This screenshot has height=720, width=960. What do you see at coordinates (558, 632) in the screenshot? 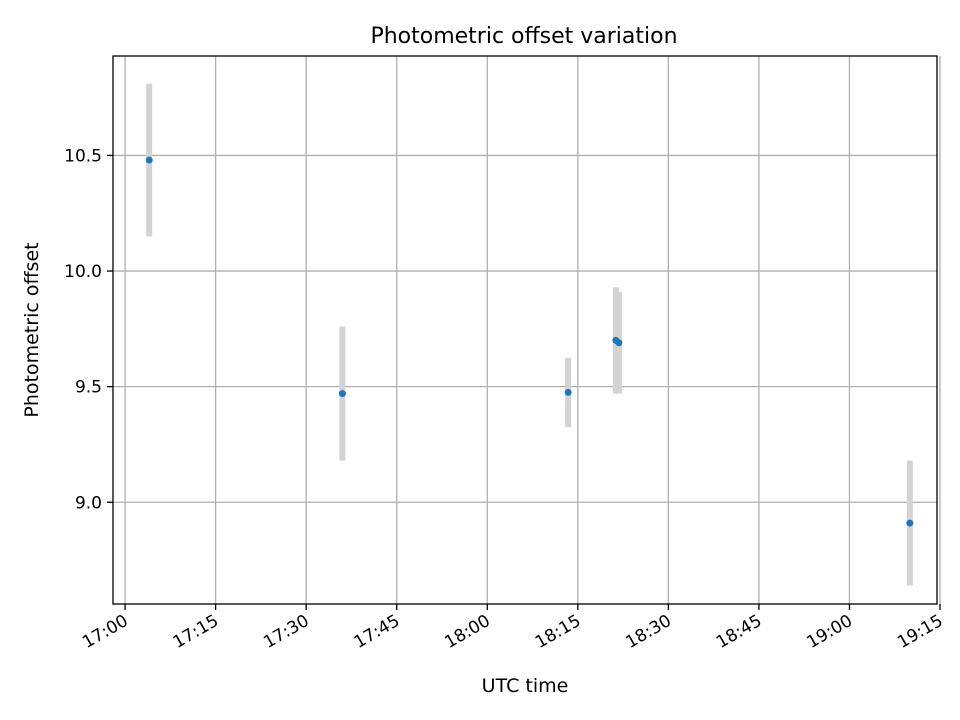
I see `x-tick-label: 18:15` at bounding box center [558, 632].